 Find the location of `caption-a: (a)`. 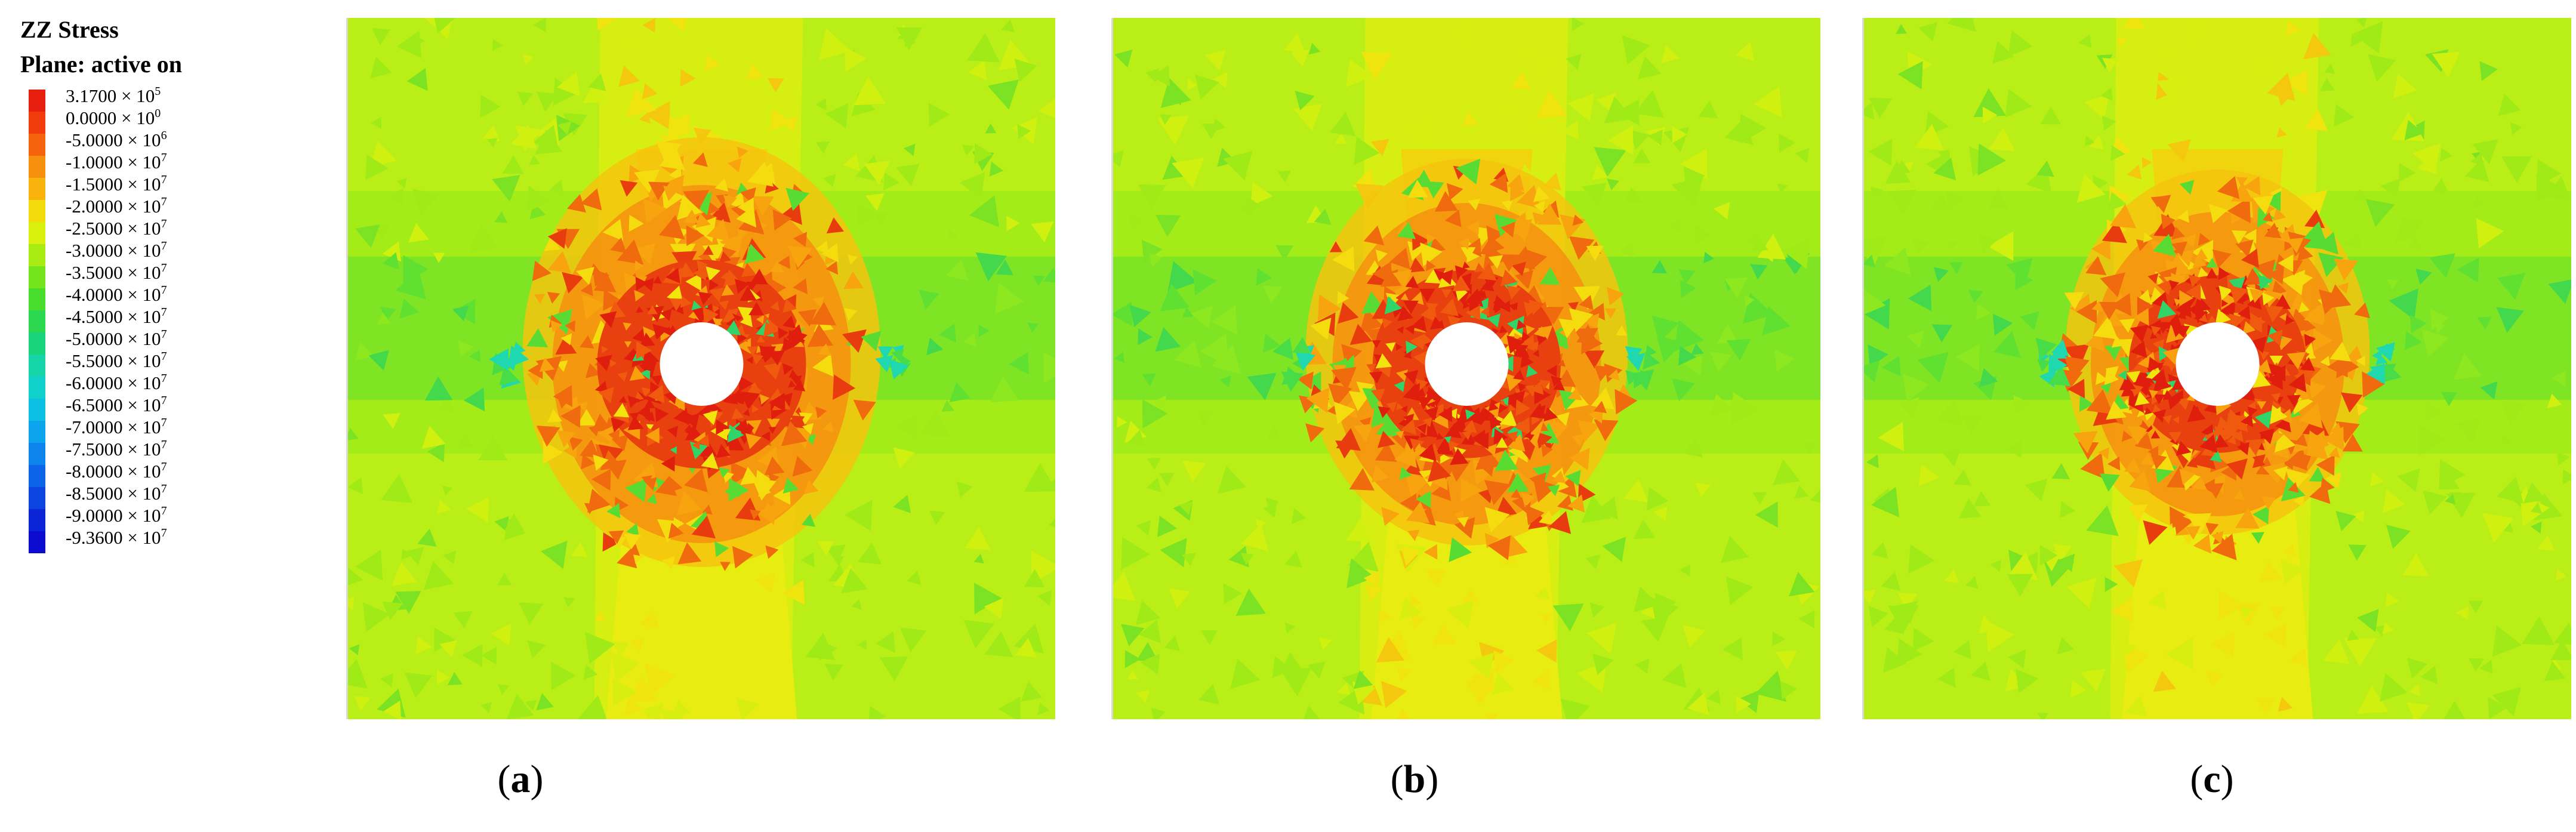

caption-a: (a) is located at coordinates (520, 779).